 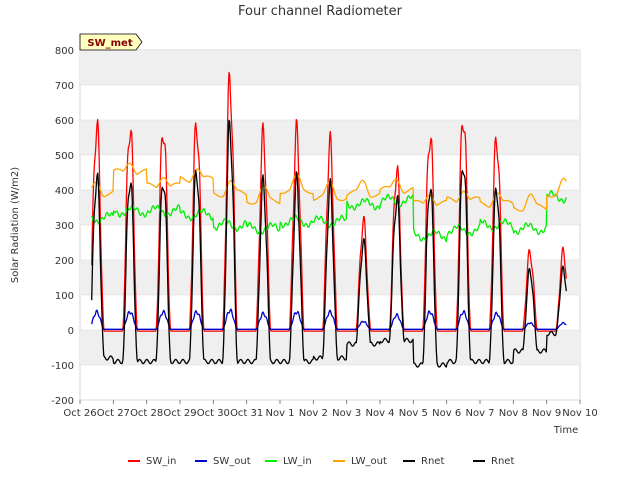 I want to click on y-axis-ticks: -200 -100 0 100 200 300 400 500 600 700 800, so click(x=62, y=226).